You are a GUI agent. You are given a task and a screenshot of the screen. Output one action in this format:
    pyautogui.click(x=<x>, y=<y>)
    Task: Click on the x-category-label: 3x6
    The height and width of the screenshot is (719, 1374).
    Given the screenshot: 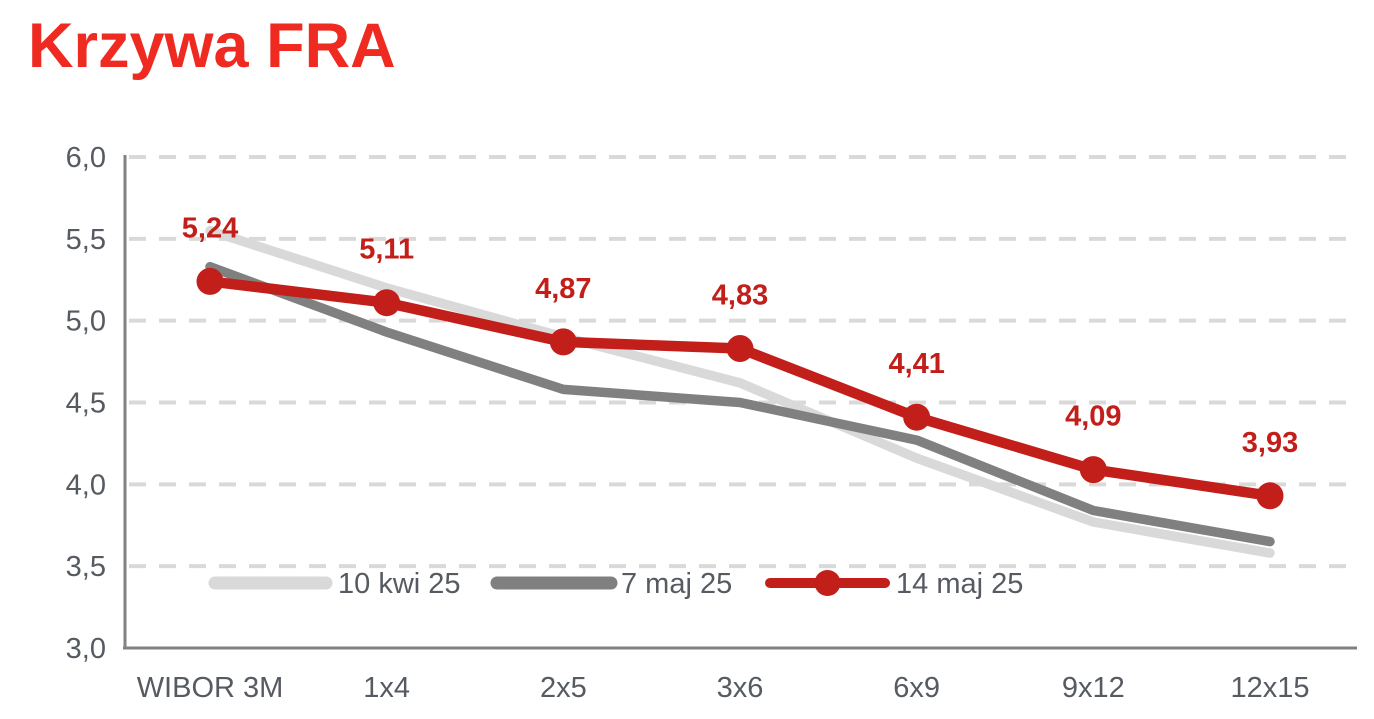 What is the action you would take?
    pyautogui.click(x=740, y=688)
    